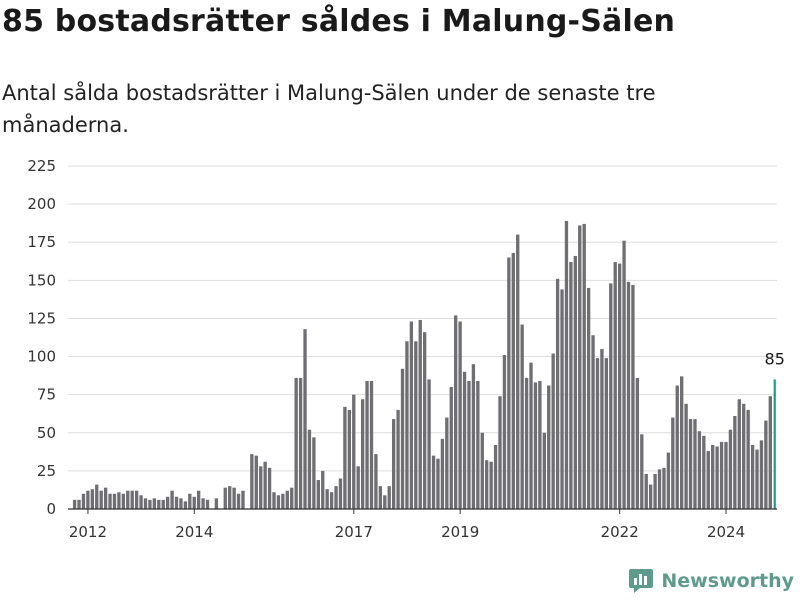 Image resolution: width=800 pixels, height=600 pixels. What do you see at coordinates (46, 433) in the screenshot?
I see `y-tick-label: 50` at bounding box center [46, 433].